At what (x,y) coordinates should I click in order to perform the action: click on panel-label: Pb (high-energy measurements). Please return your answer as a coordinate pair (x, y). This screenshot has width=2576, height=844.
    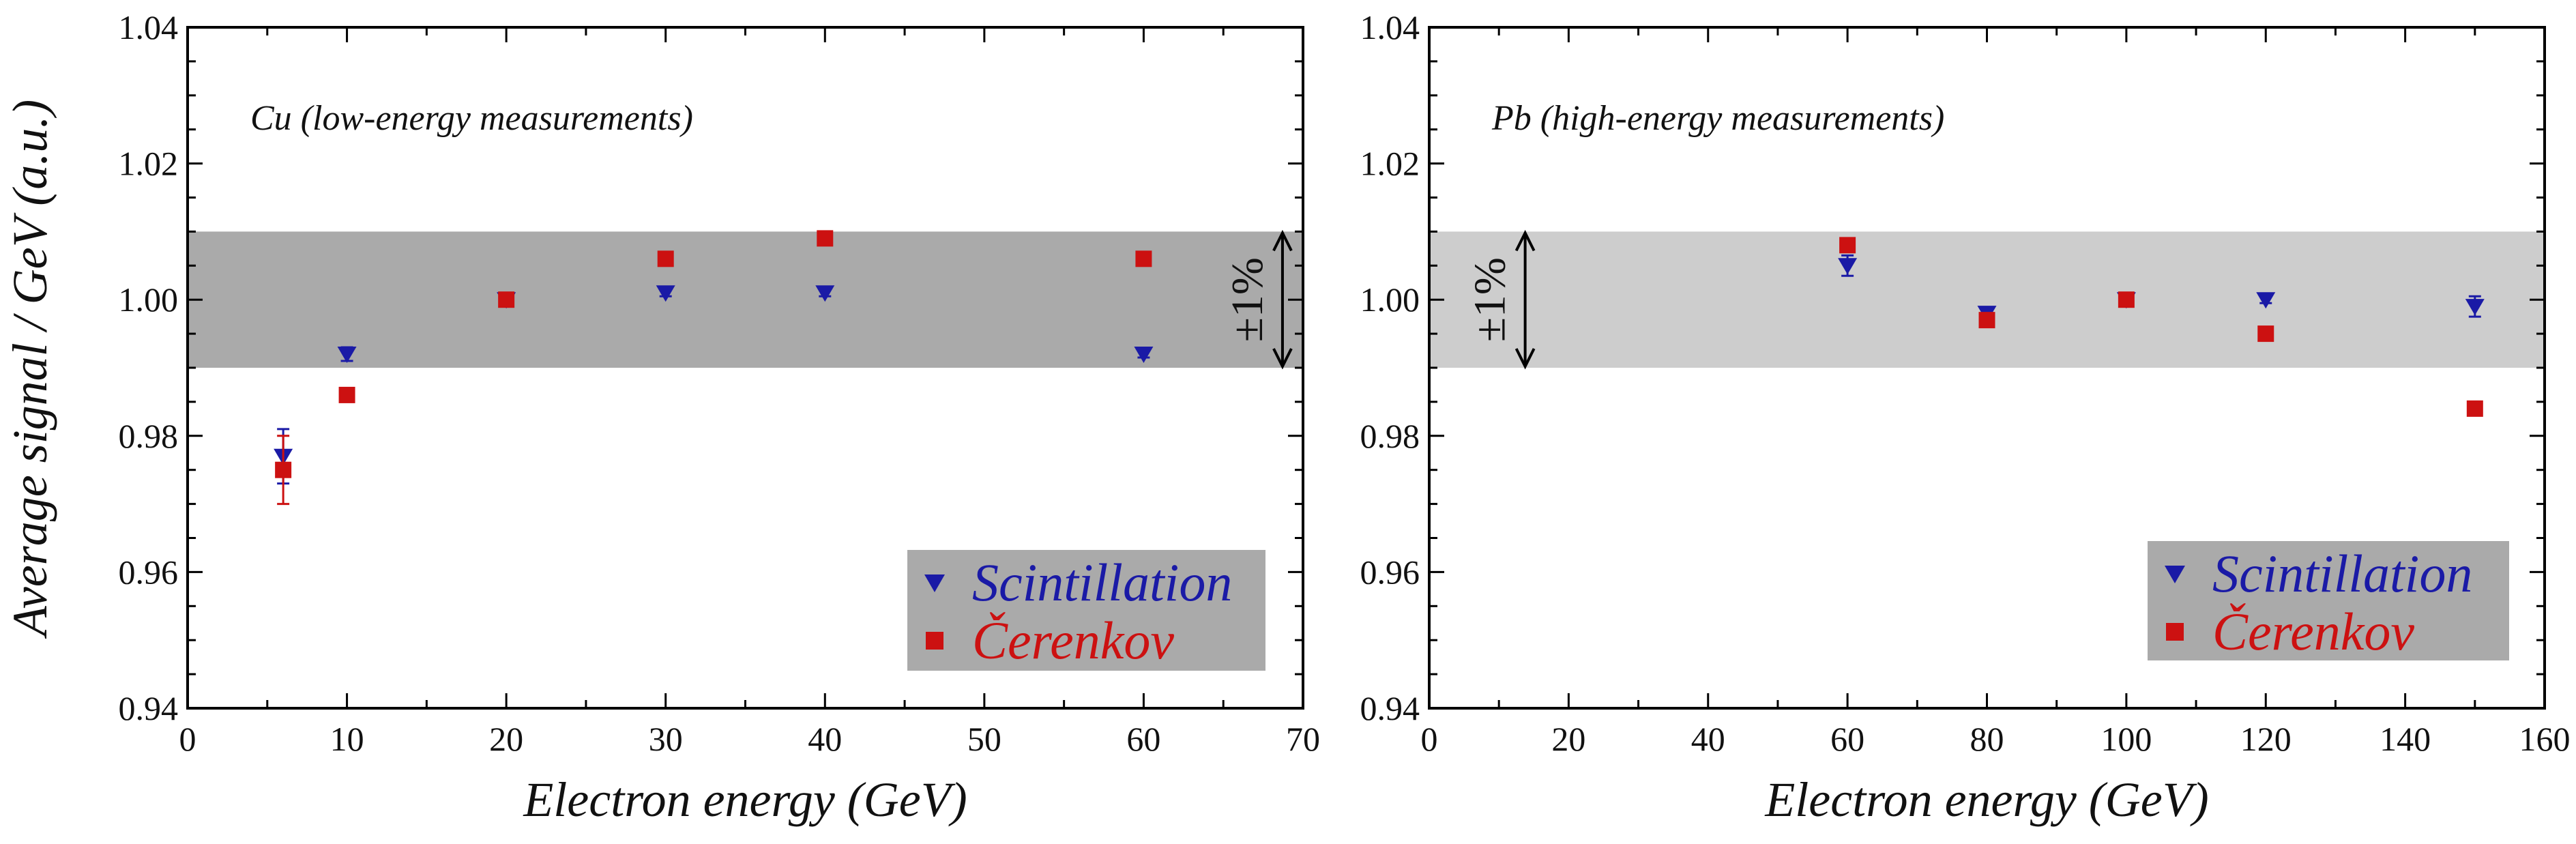
    Looking at the image, I should click on (1717, 118).